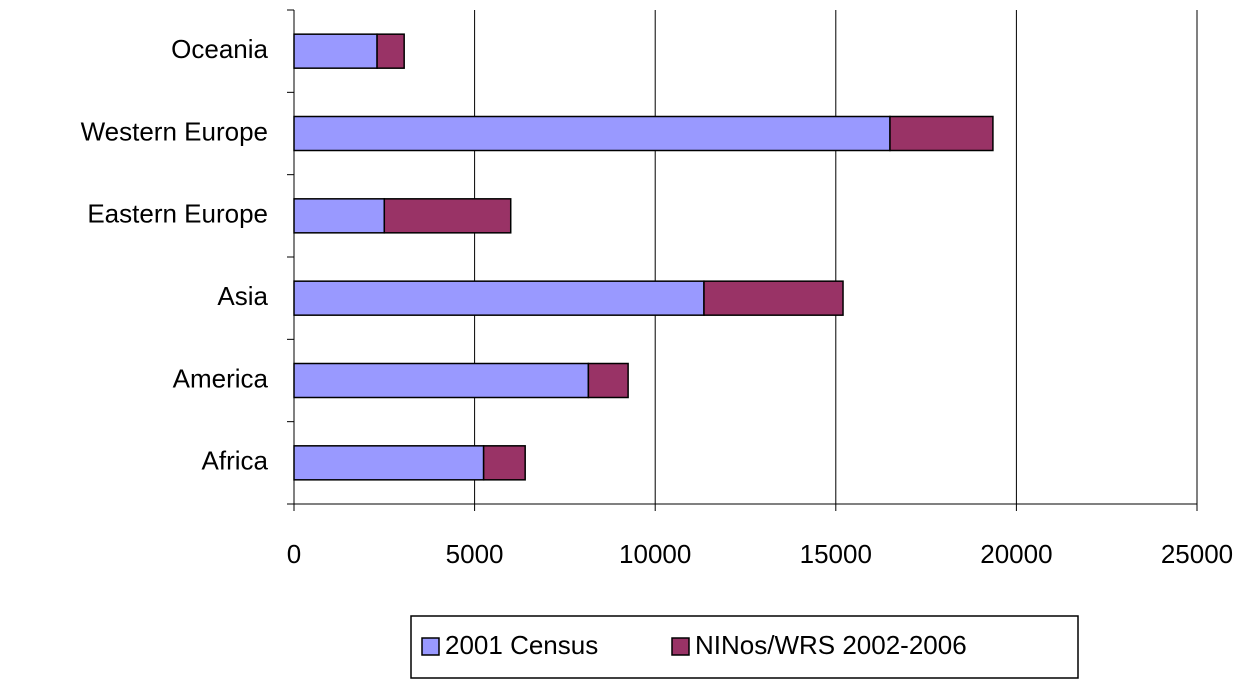 Image resolution: width=1252 pixels, height=679 pixels. Describe the element at coordinates (836, 554) in the screenshot. I see `x-tick-label: 15000` at that location.